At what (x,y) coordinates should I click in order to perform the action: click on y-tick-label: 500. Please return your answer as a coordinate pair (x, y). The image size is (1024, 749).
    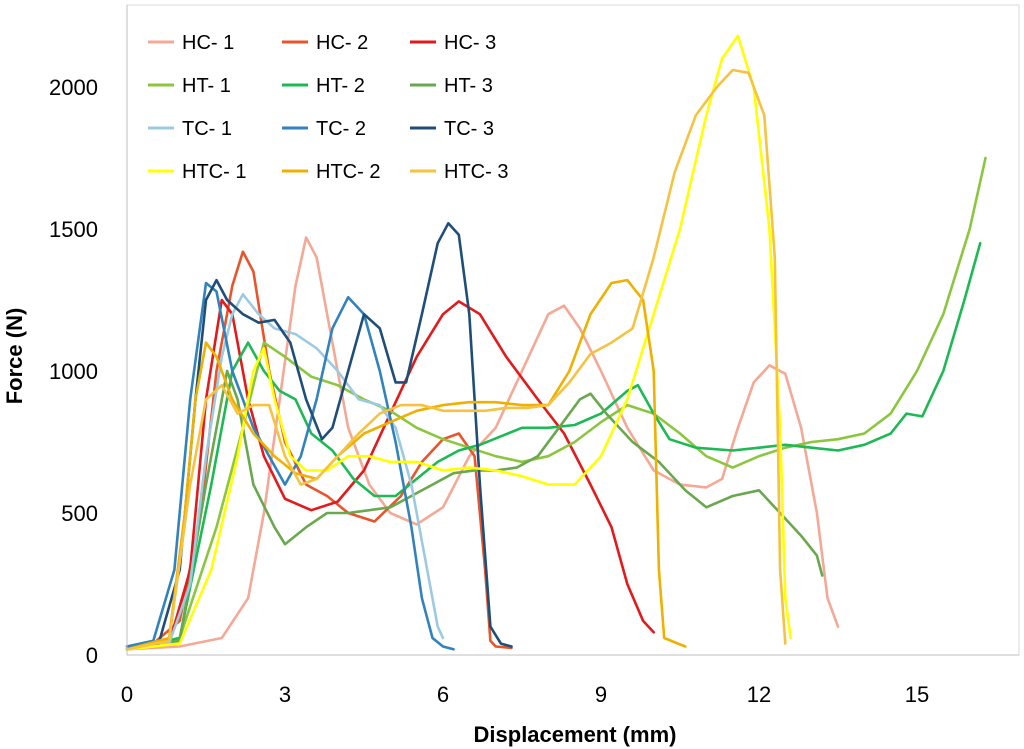
    Looking at the image, I should click on (79, 513).